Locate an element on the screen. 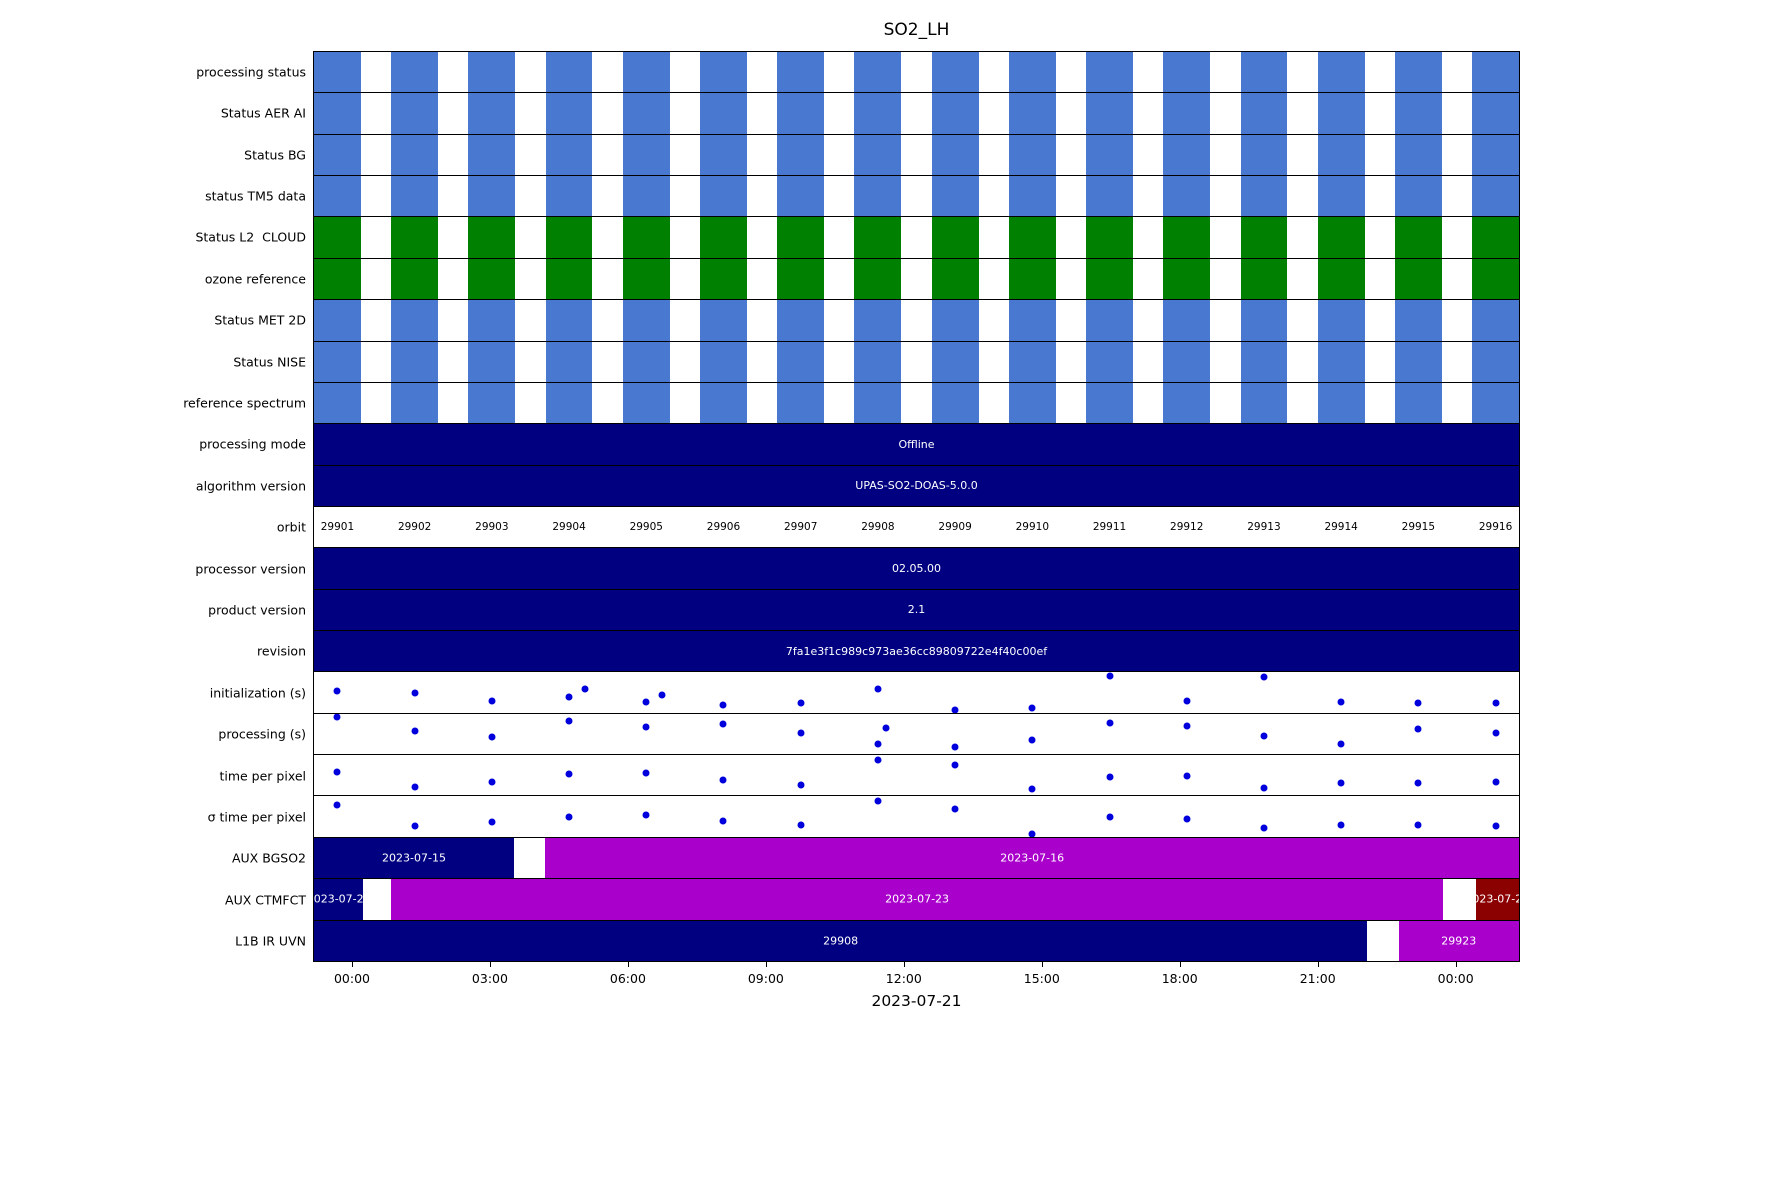 The width and height of the screenshot is (1771, 1181). aux-ctmfct-segment: 2023-07-24 is located at coordinates (1492, 899).